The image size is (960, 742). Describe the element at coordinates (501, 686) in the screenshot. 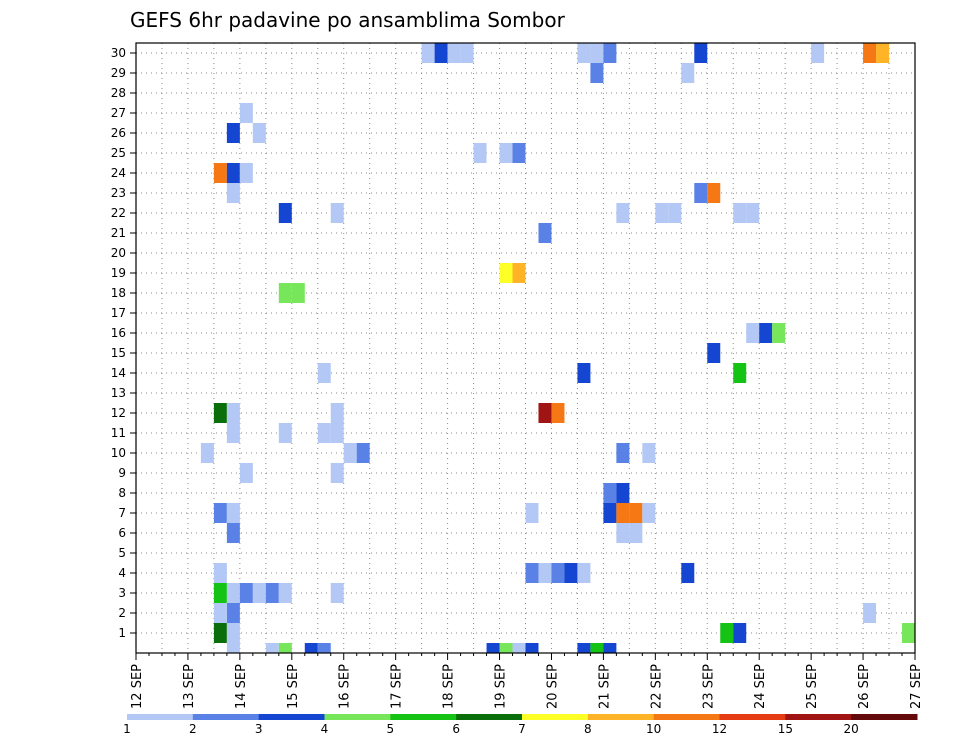

I see `x-tick-label: 19 SEP` at that location.